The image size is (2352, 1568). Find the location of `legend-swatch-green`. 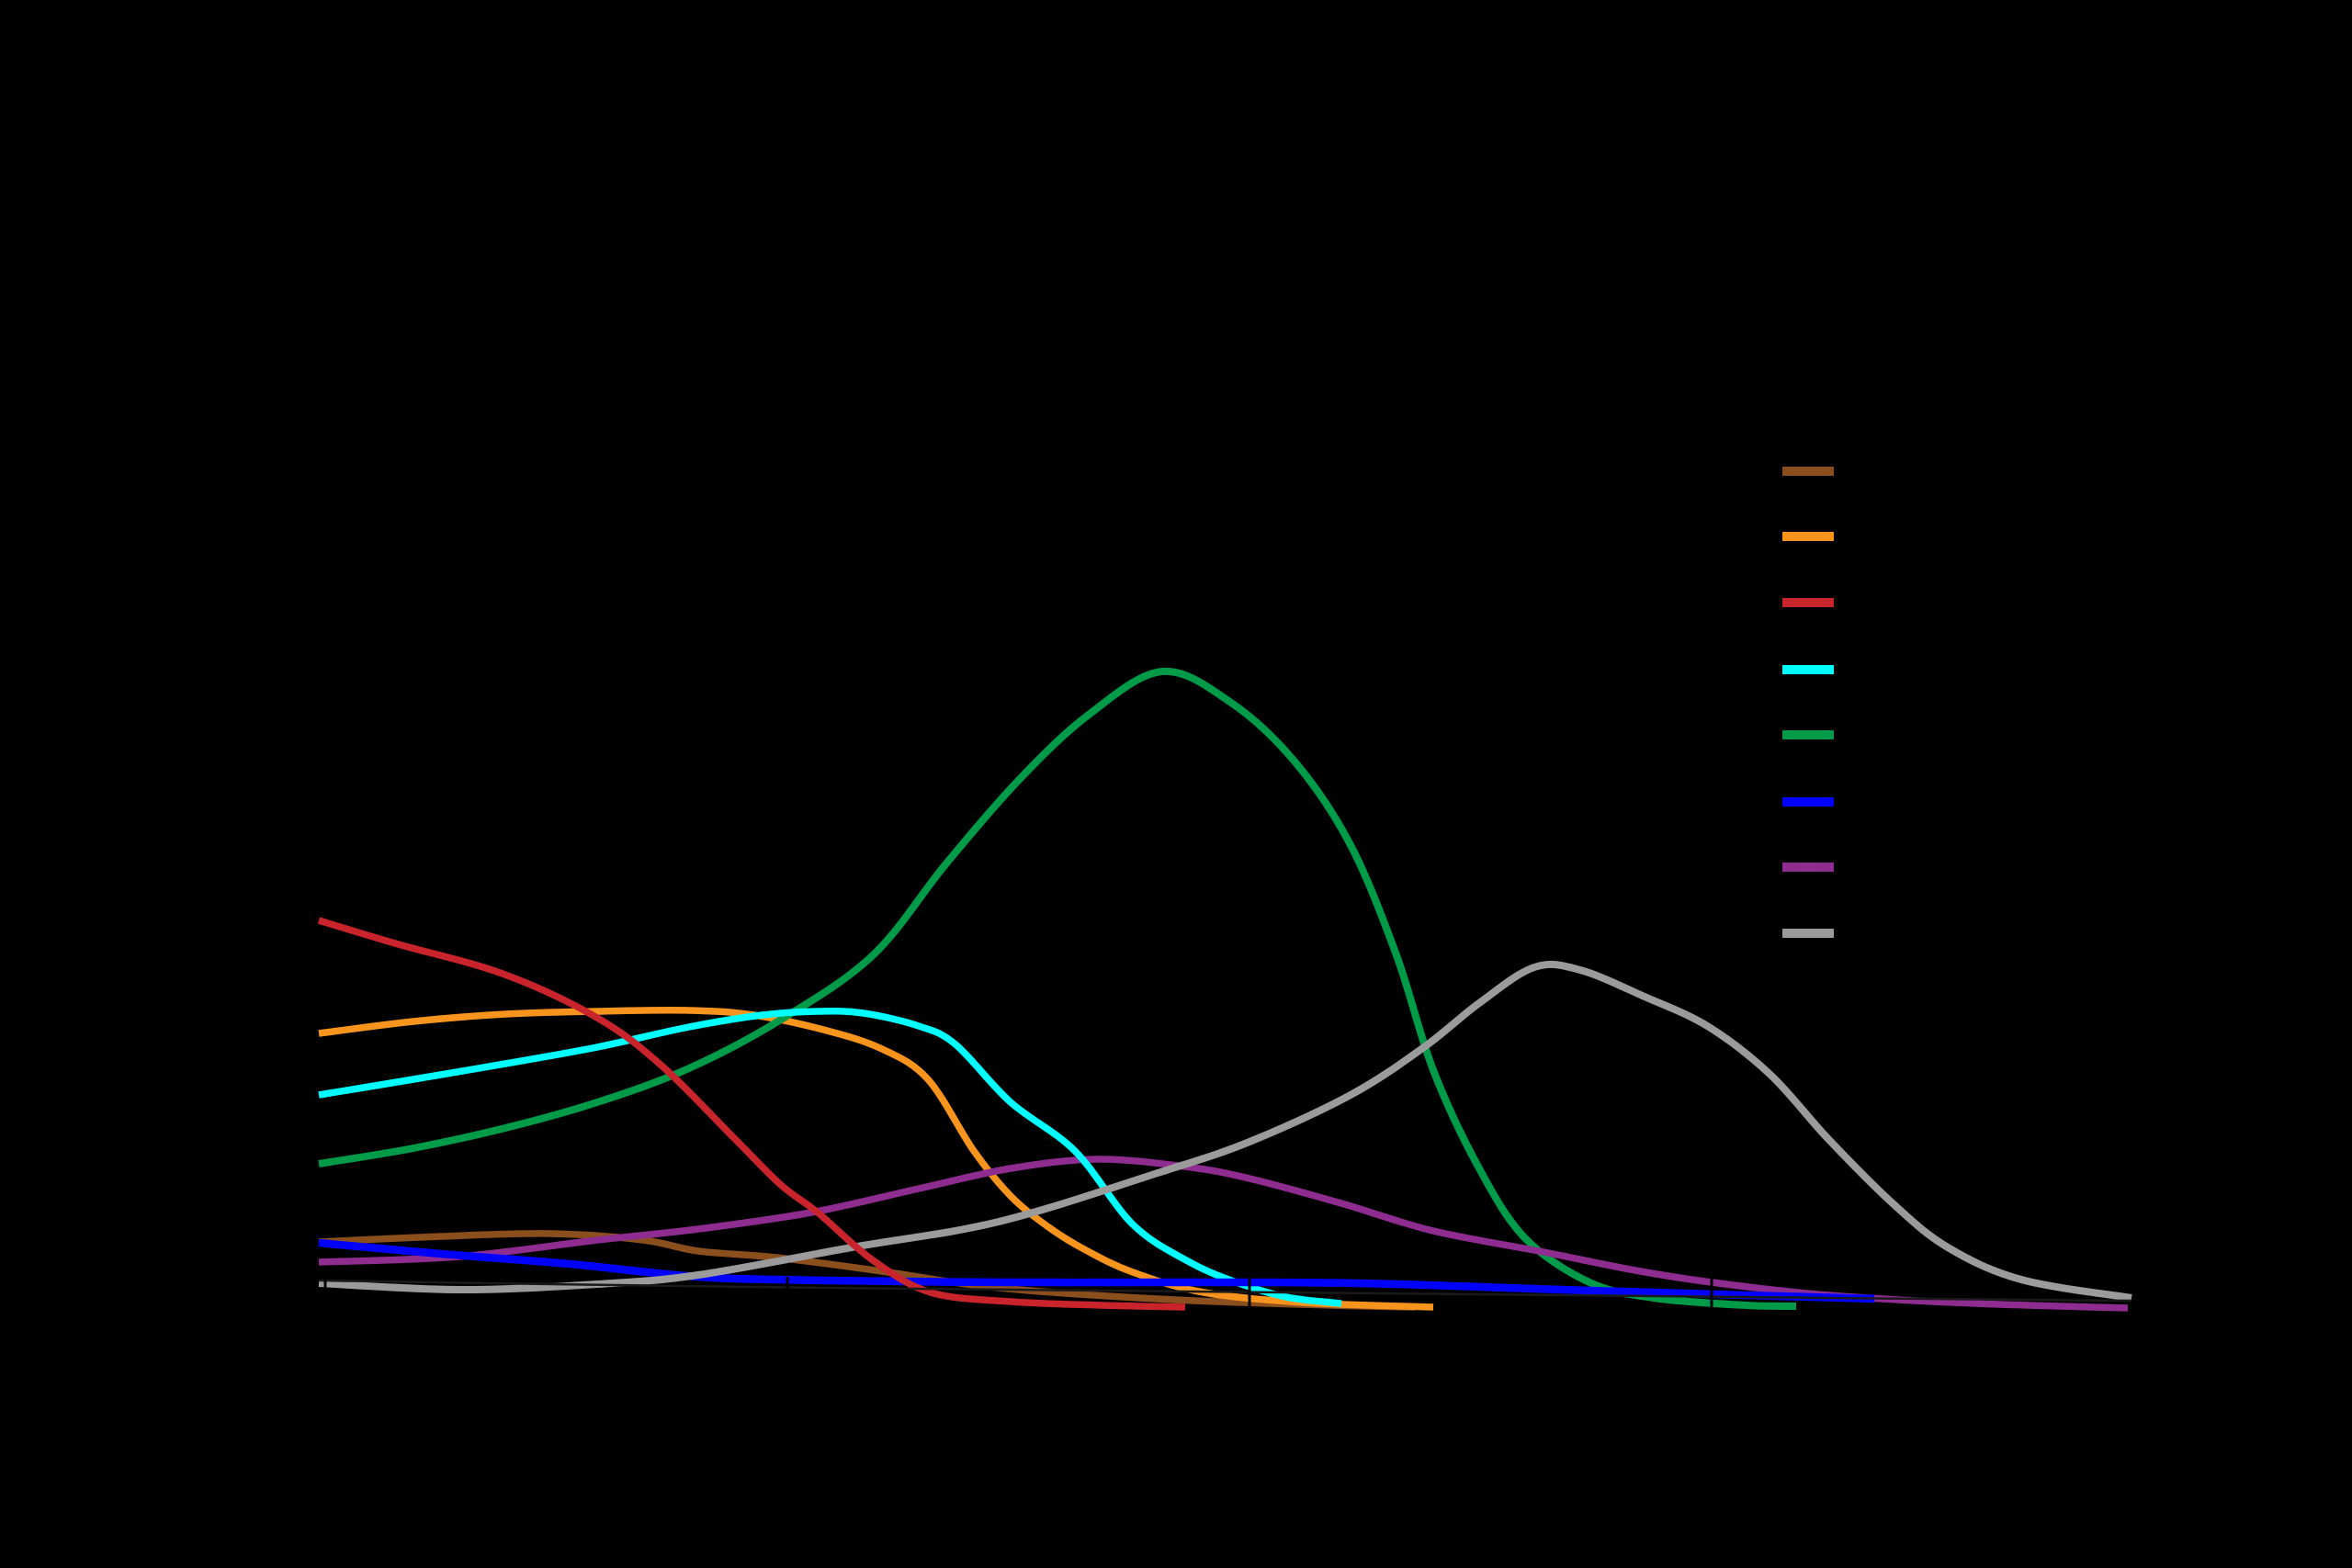

legend-swatch-green is located at coordinates (1808, 734).